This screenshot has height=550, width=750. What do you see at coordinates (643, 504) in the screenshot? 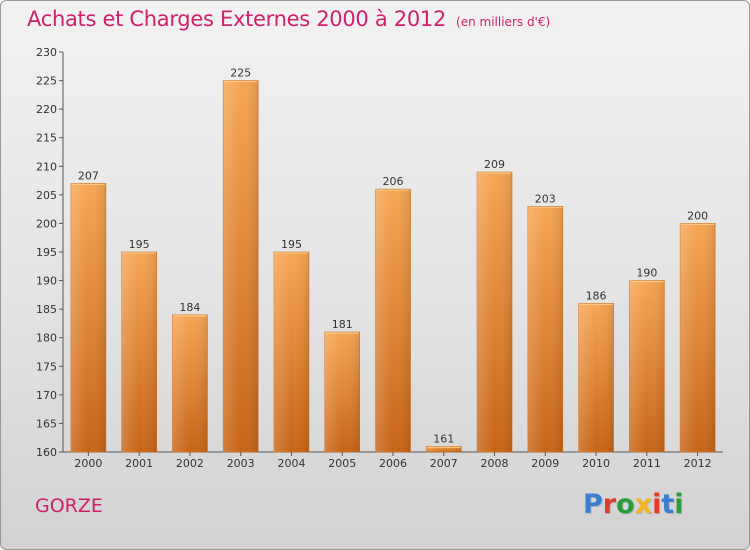
I see `logo-letter: x` at bounding box center [643, 504].